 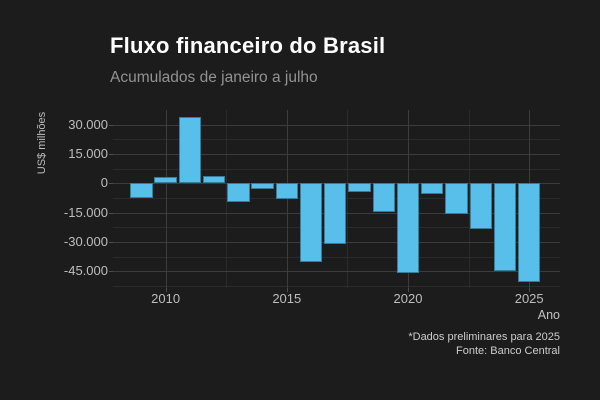 What do you see at coordinates (190, 150) in the screenshot?
I see `bar-2011` at bounding box center [190, 150].